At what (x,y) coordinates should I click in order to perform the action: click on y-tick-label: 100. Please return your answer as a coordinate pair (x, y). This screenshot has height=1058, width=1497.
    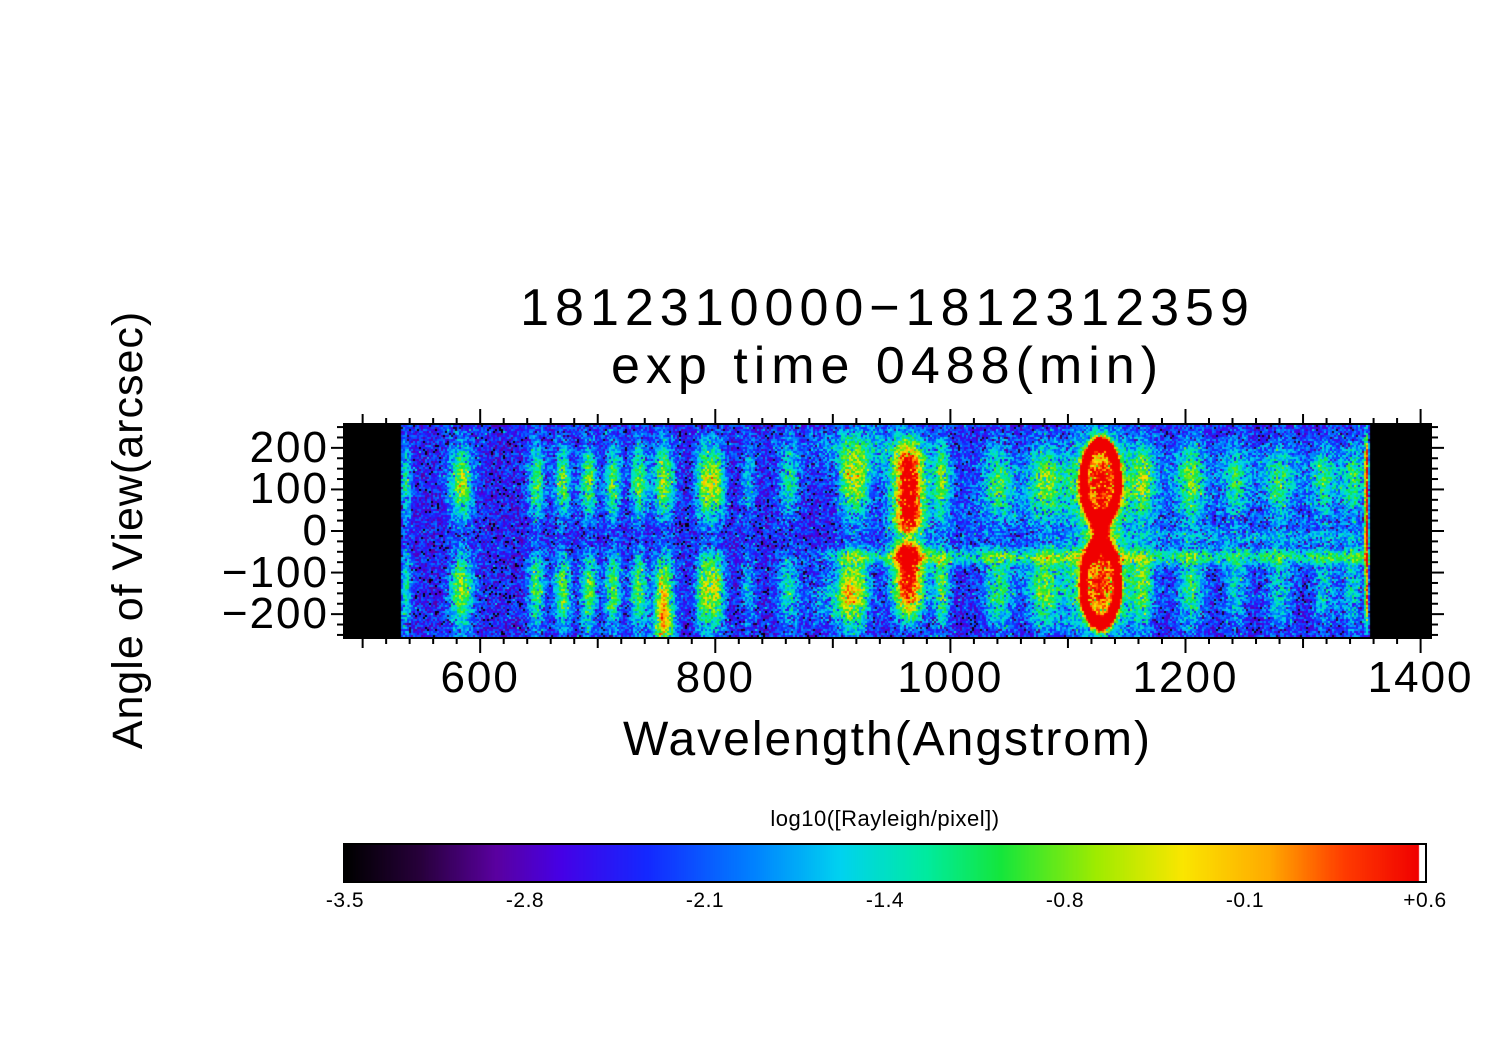
    Looking at the image, I should click on (289, 489).